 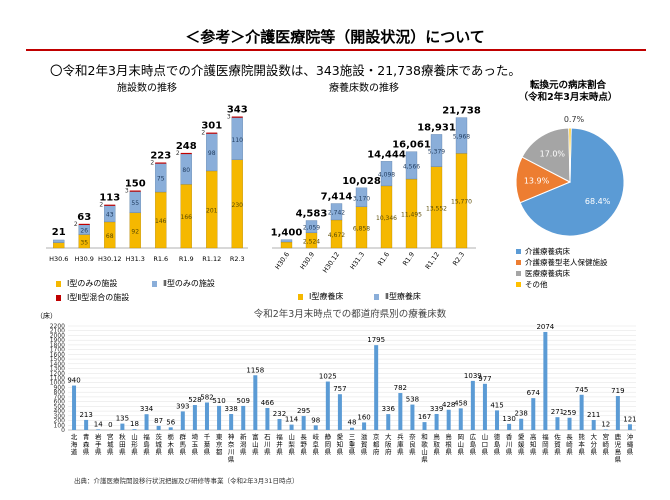 What do you see at coordinates (485, 444) in the screenshot?
I see `prefecture-tick-label: 山口県` at bounding box center [485, 444].